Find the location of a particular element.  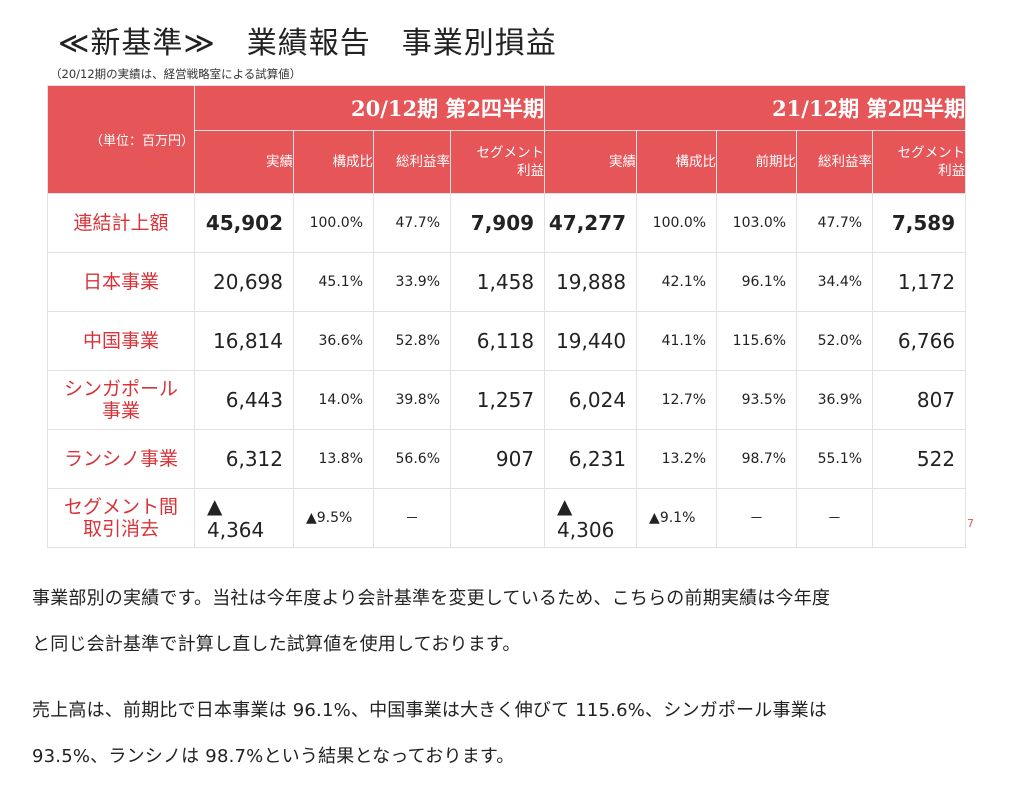

table-cell: 6,766 is located at coordinates (919, 341).